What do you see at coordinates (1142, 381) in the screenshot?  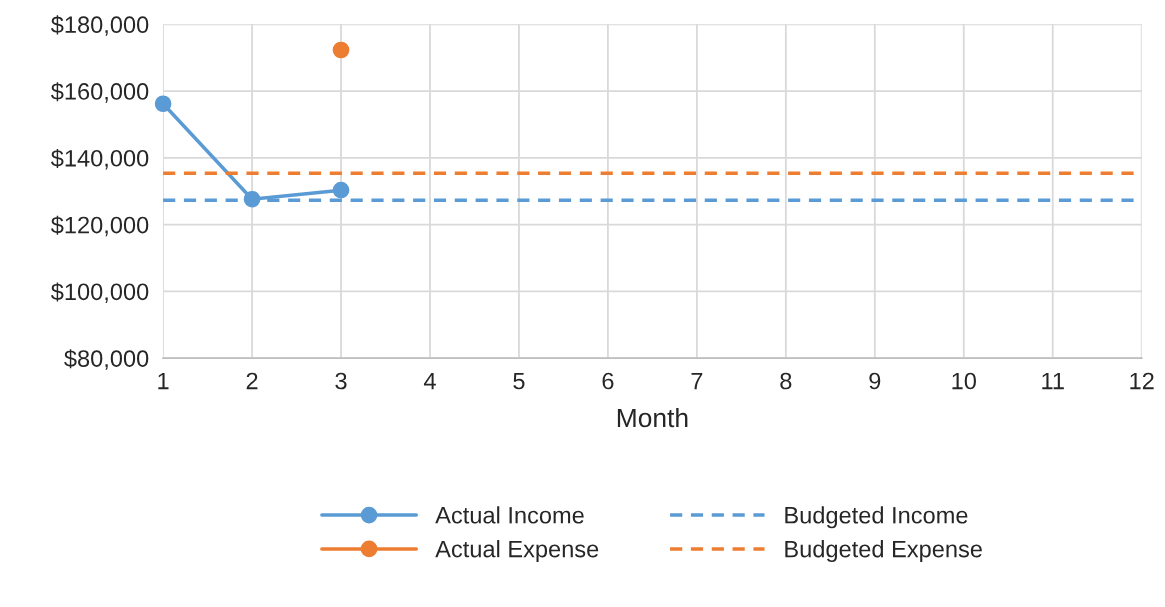 I see `x-tick-label: 12` at bounding box center [1142, 381].